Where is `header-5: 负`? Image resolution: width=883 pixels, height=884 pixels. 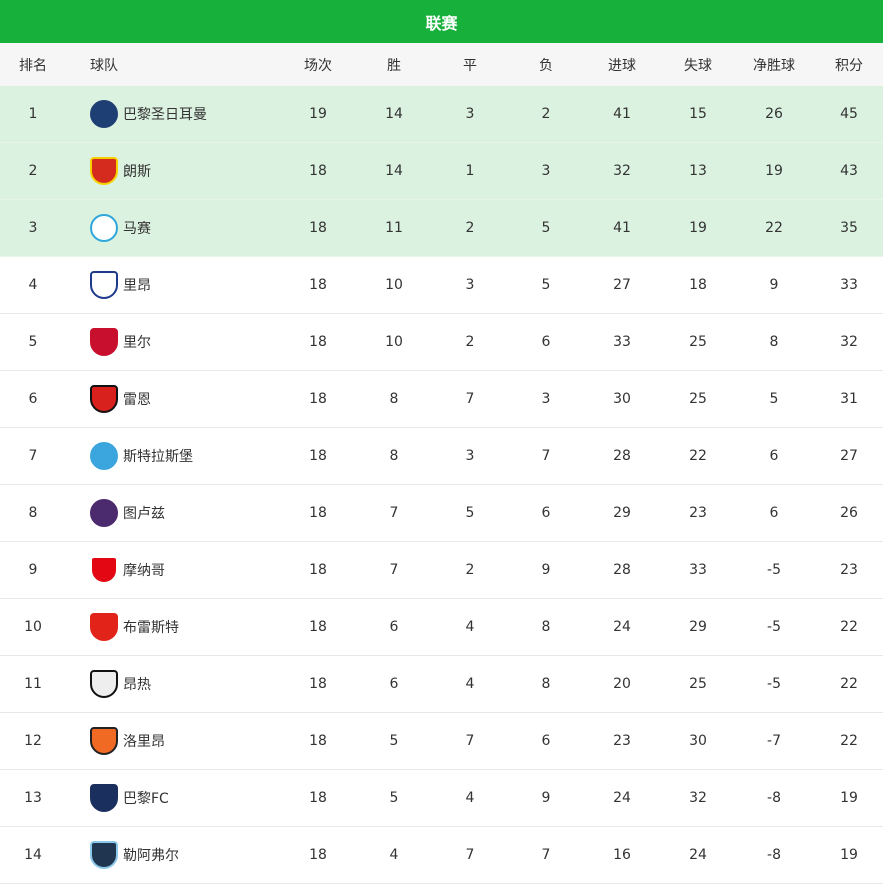 header-5: 负 is located at coordinates (546, 65).